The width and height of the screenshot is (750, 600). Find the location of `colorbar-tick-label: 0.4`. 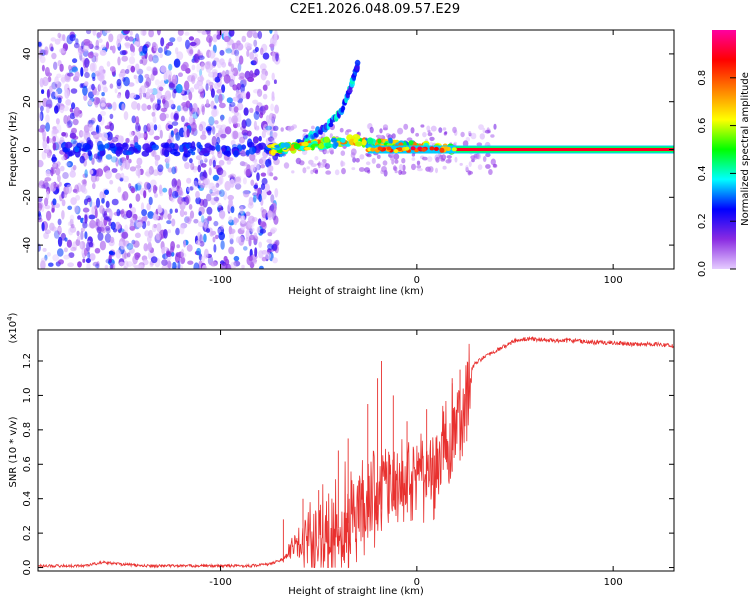

colorbar-tick-label: 0.4 is located at coordinates (702, 173).